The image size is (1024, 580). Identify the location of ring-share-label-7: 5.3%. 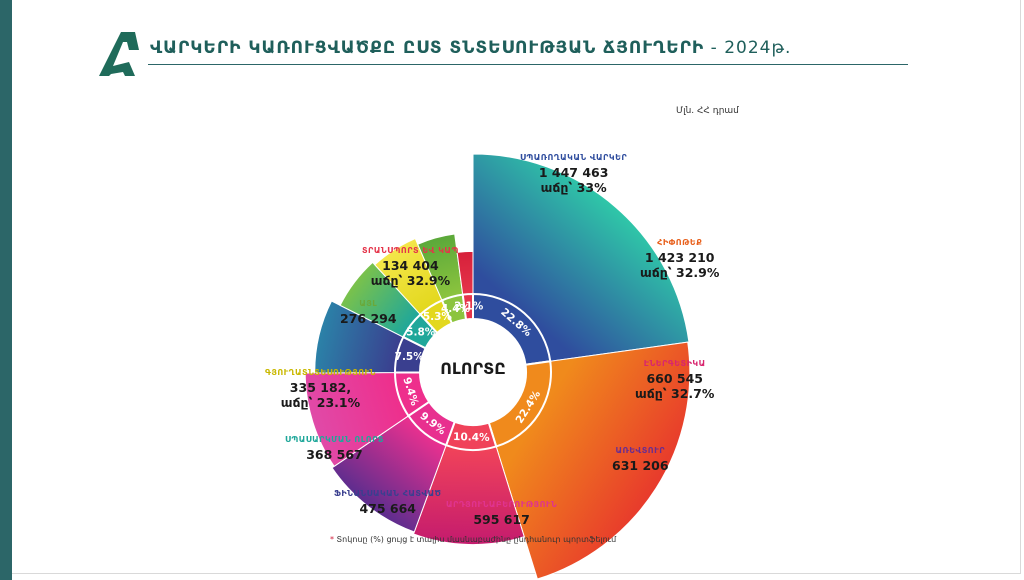
(438, 317).